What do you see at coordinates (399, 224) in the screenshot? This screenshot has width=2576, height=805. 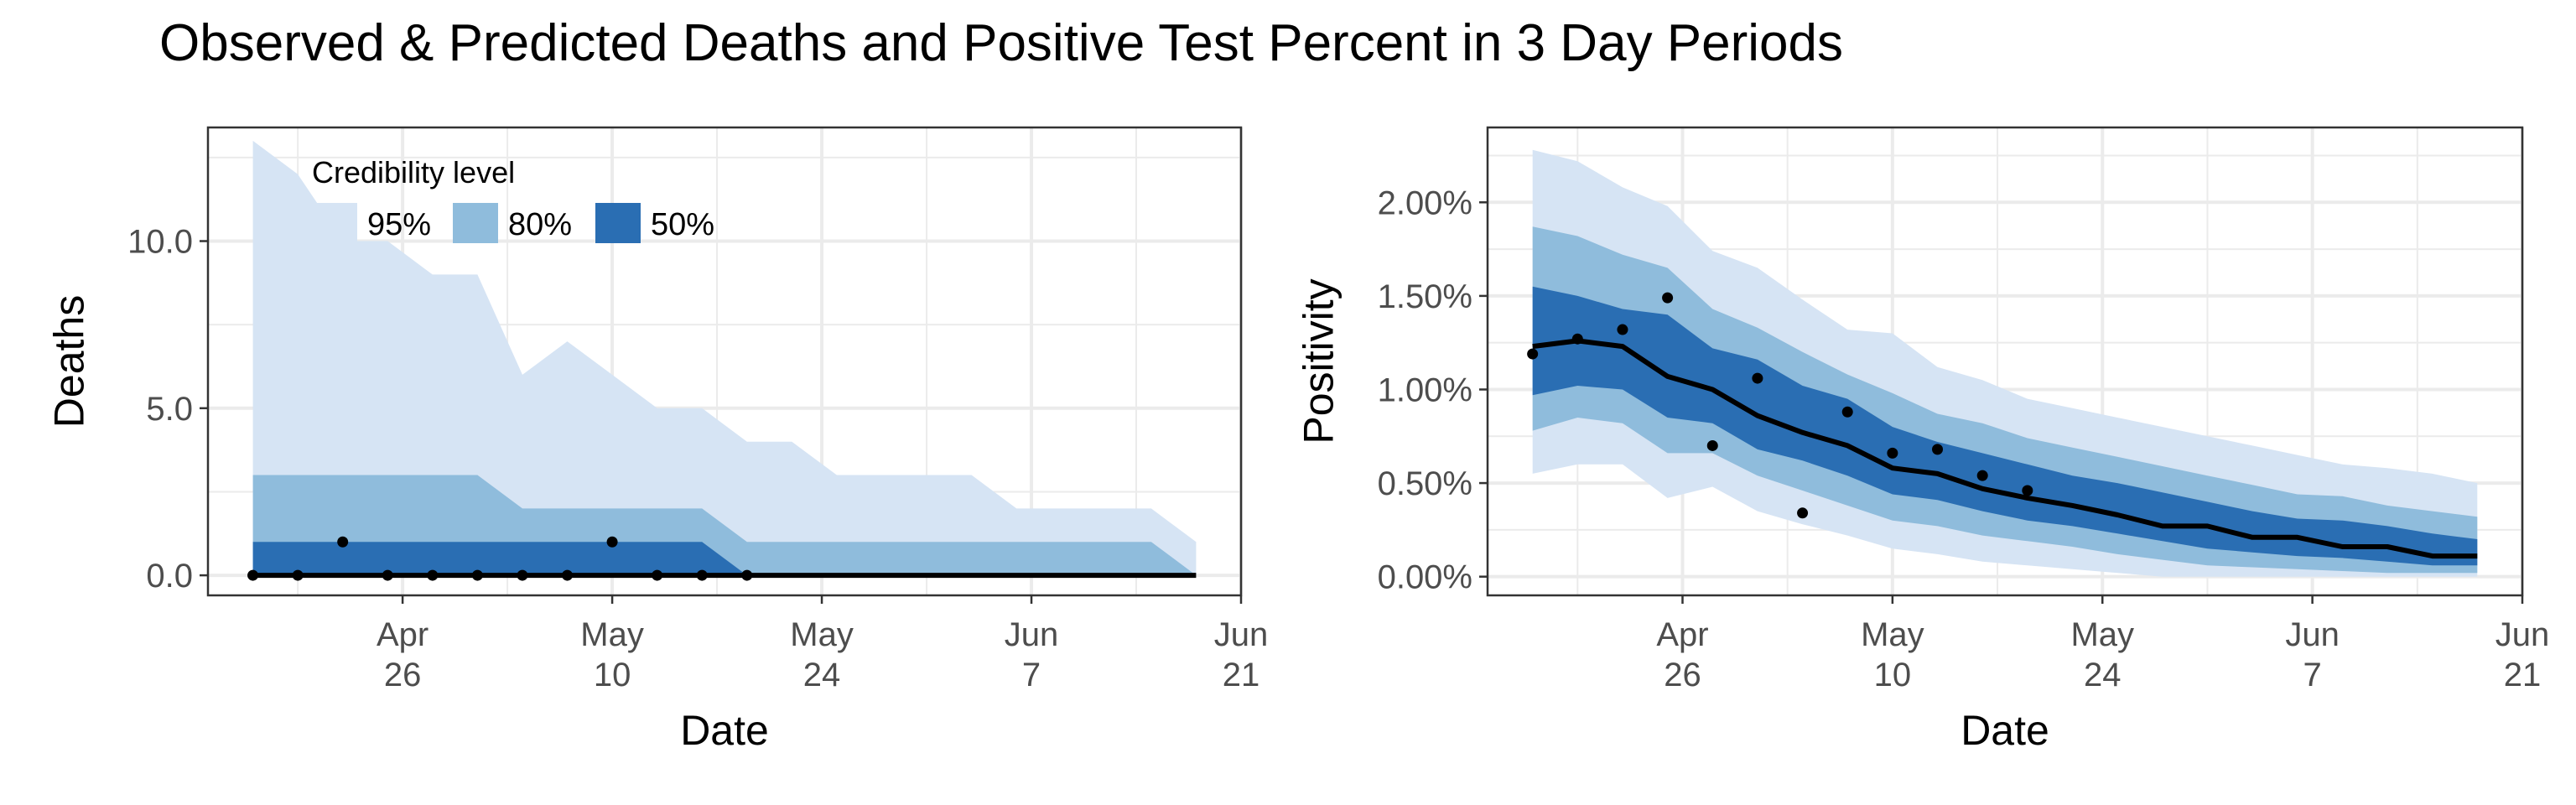 I see `legend-label: 95%` at bounding box center [399, 224].